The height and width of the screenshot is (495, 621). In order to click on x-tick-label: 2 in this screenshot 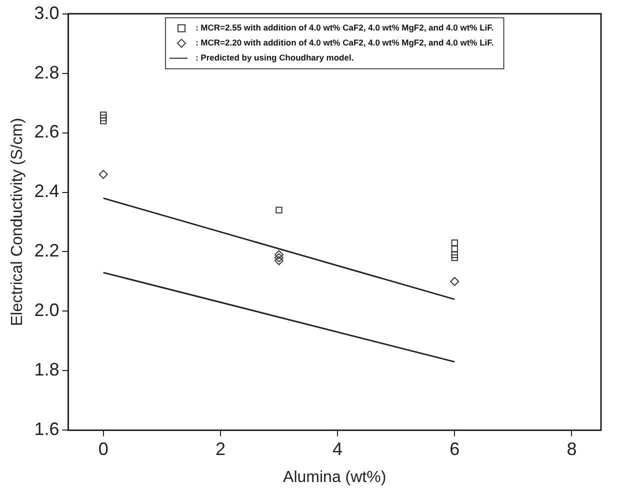, I will do `click(220, 448)`.